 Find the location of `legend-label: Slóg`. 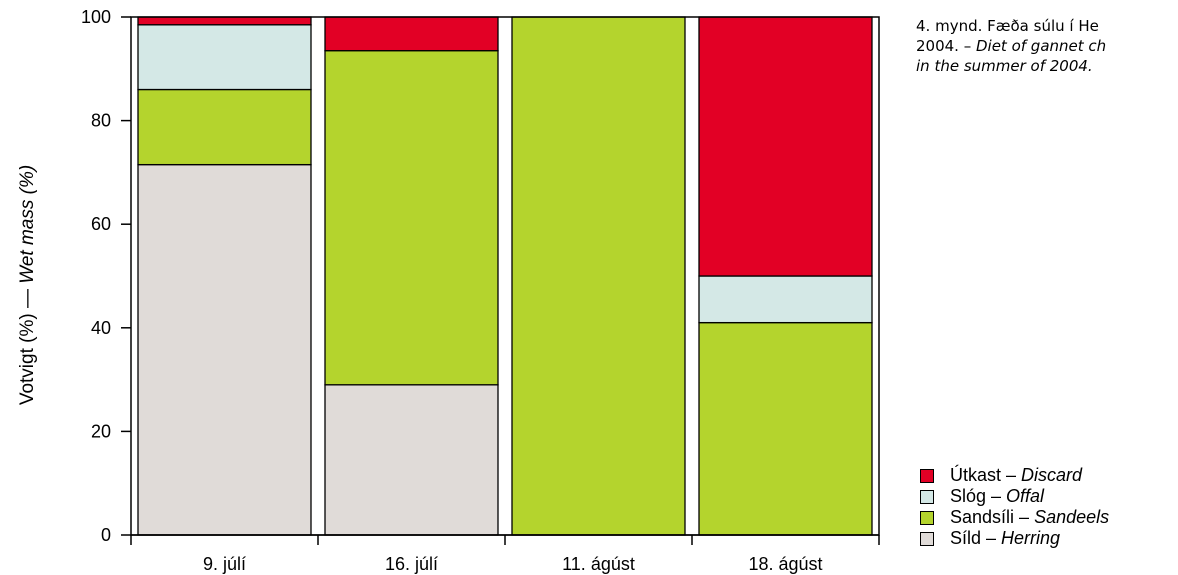

legend-label: Slóg is located at coordinates (968, 496).